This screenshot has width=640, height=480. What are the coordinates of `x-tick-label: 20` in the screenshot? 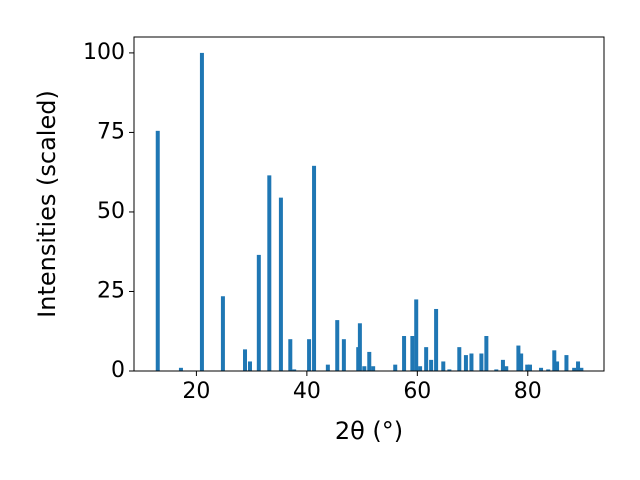 It's located at (196, 391).